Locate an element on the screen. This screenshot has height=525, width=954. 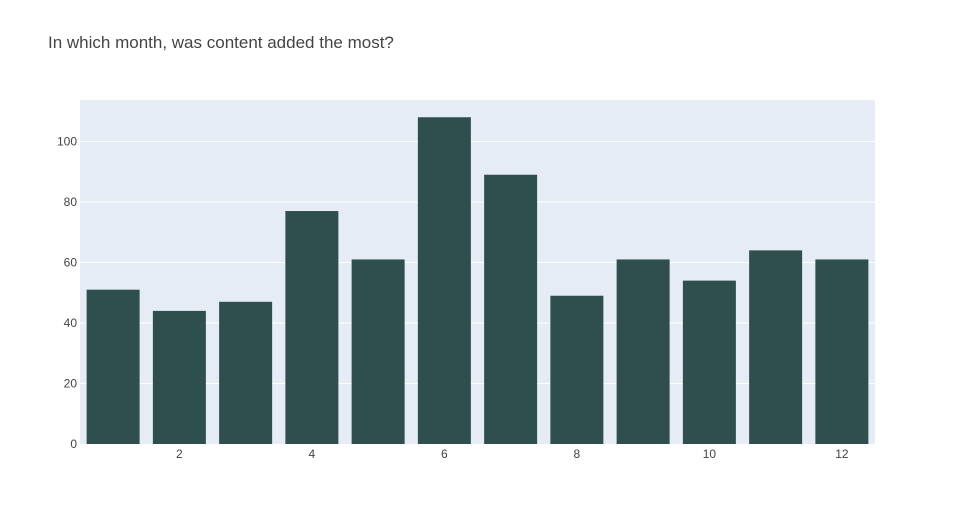
x-tick-label: 2 is located at coordinates (179, 454).